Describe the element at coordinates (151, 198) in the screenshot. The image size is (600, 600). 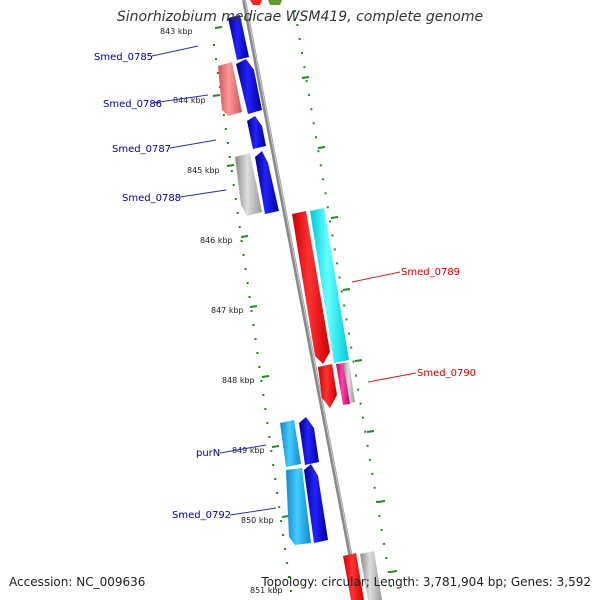
I see `gene-label: Smed_0788` at that location.